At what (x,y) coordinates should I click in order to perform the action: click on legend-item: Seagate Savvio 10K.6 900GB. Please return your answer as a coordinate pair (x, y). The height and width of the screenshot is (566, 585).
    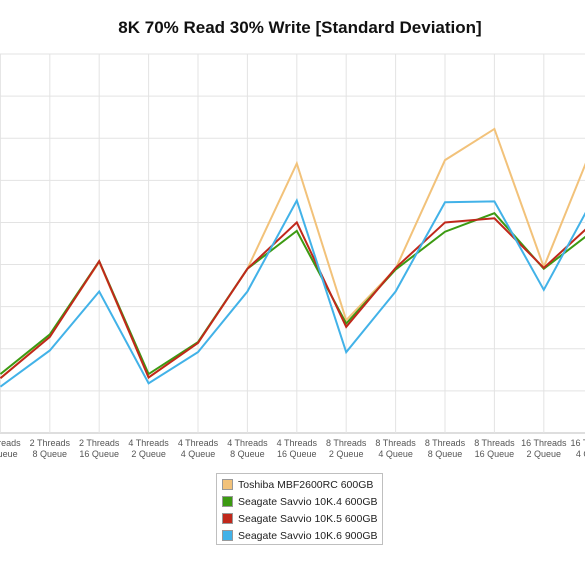
    Looking at the image, I should click on (302, 535).